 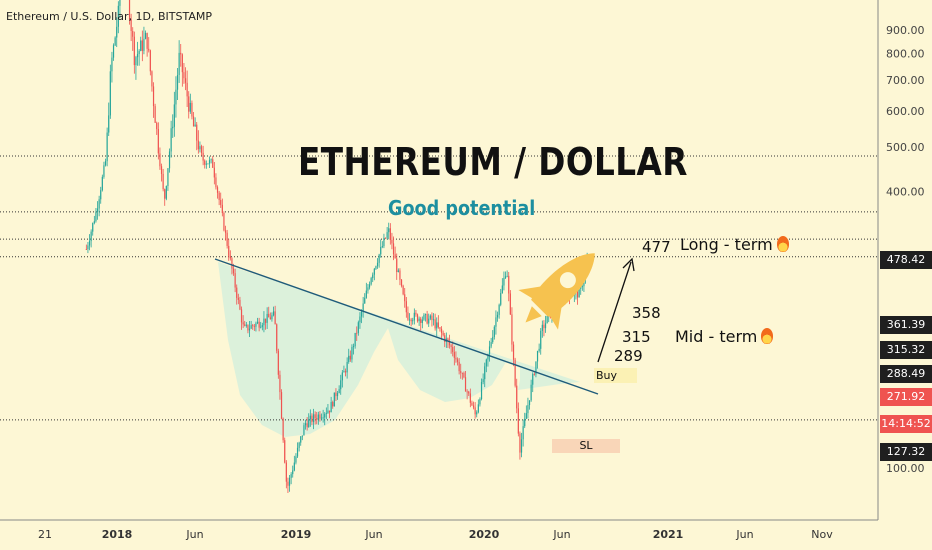 I want to click on projection-arrow, so click(x=614, y=312).